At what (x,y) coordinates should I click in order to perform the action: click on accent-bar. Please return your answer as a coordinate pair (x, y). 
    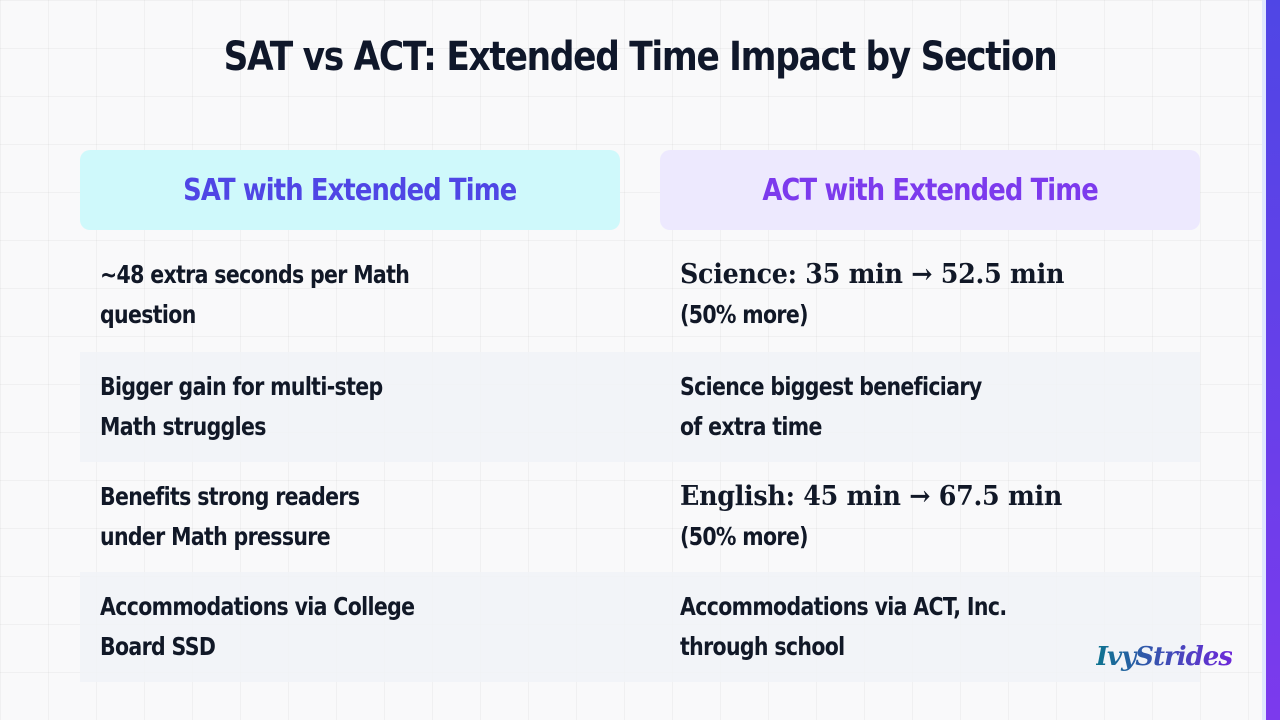
    Looking at the image, I should click on (1271, 360).